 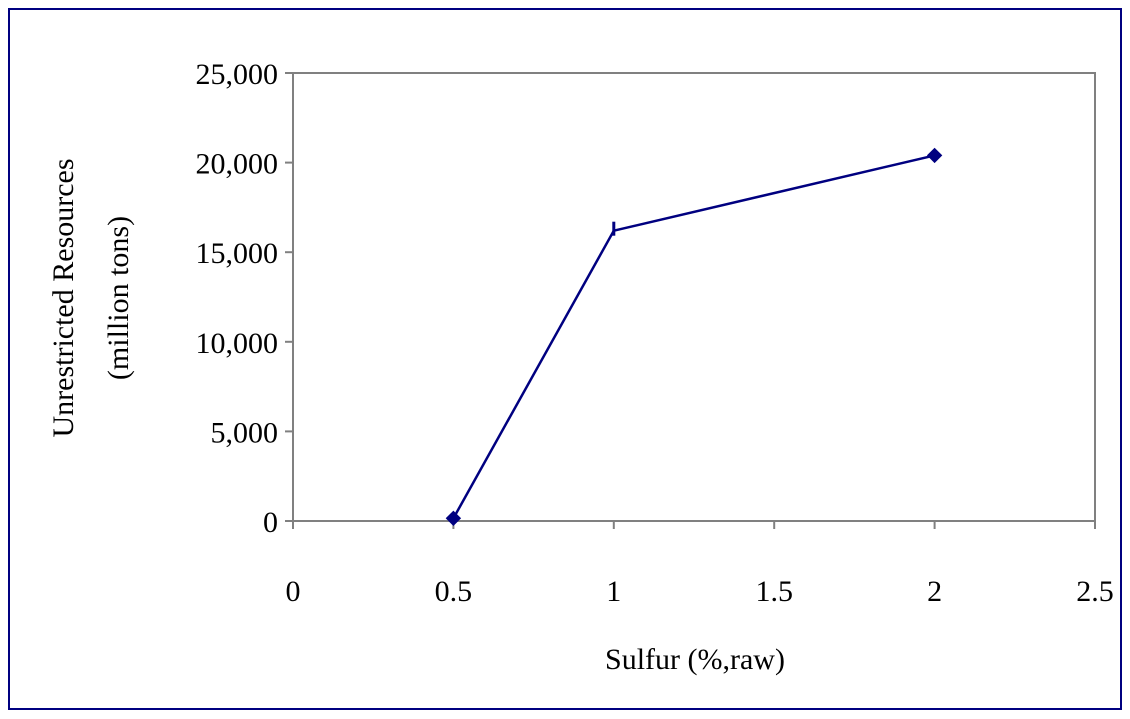 I want to click on y-tick-label: 15,000, so click(x=237, y=253).